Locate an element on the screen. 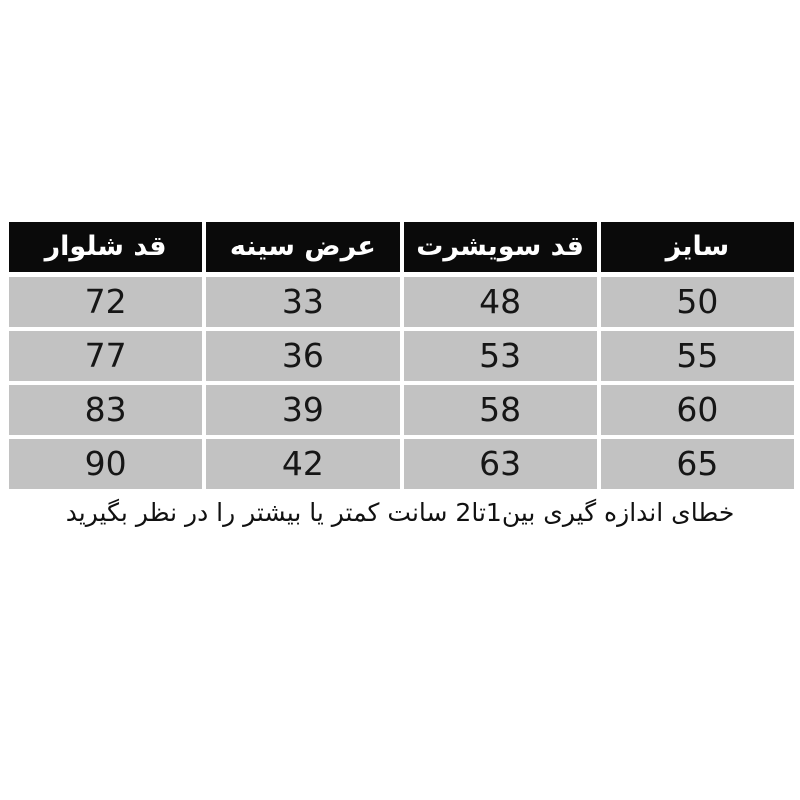 Image resolution: width=800 pixels, height=800 pixels. table-cell-sweatshirt-length: 48 is located at coordinates (500, 302).